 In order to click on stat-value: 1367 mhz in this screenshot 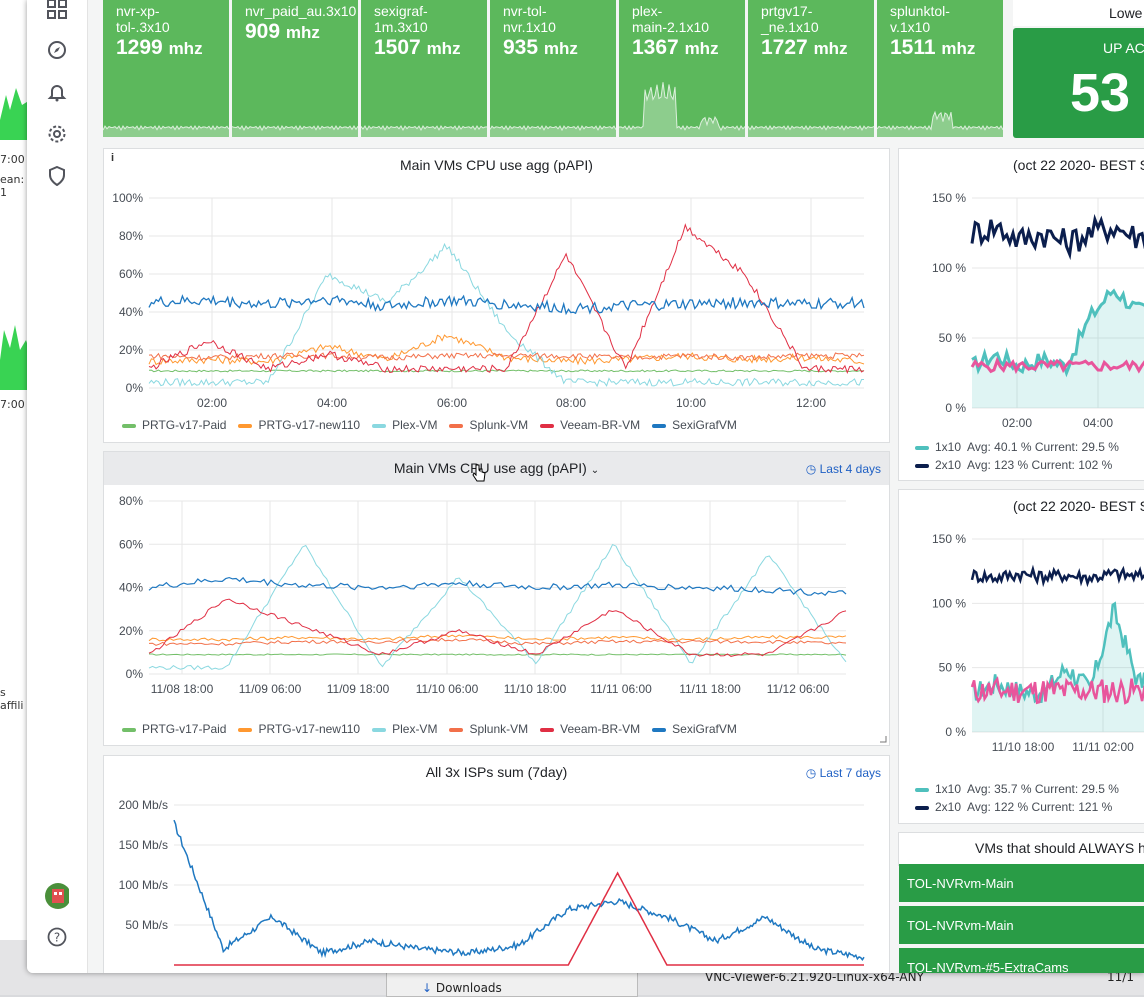, I will do `click(675, 47)`.